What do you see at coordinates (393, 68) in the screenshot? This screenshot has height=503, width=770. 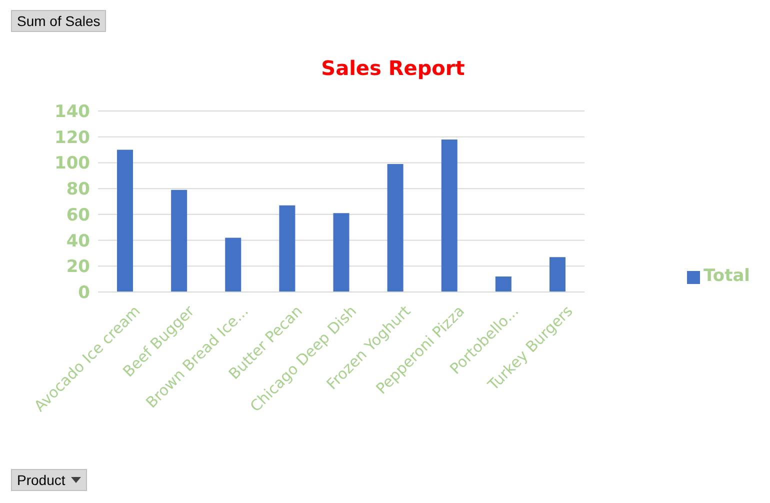 I see `chart-title: Sales Report` at bounding box center [393, 68].